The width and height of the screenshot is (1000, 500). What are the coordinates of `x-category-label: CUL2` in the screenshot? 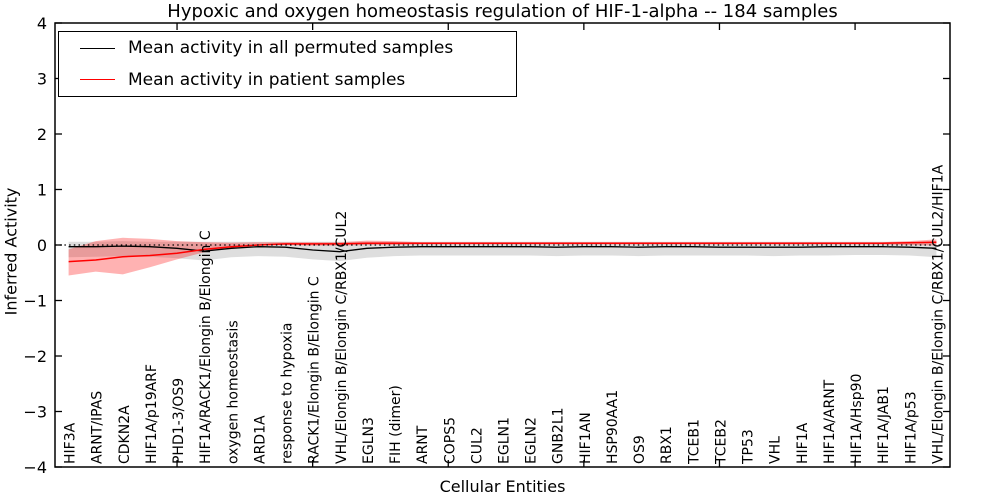 It's located at (477, 445).